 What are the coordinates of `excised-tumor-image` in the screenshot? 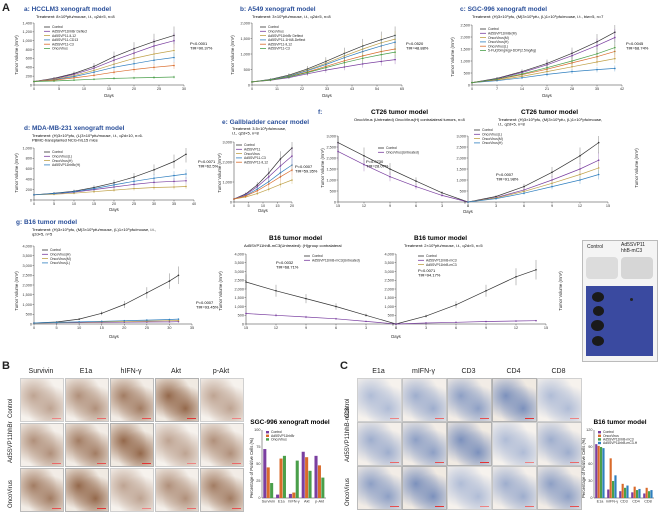 It's located at (619, 321).